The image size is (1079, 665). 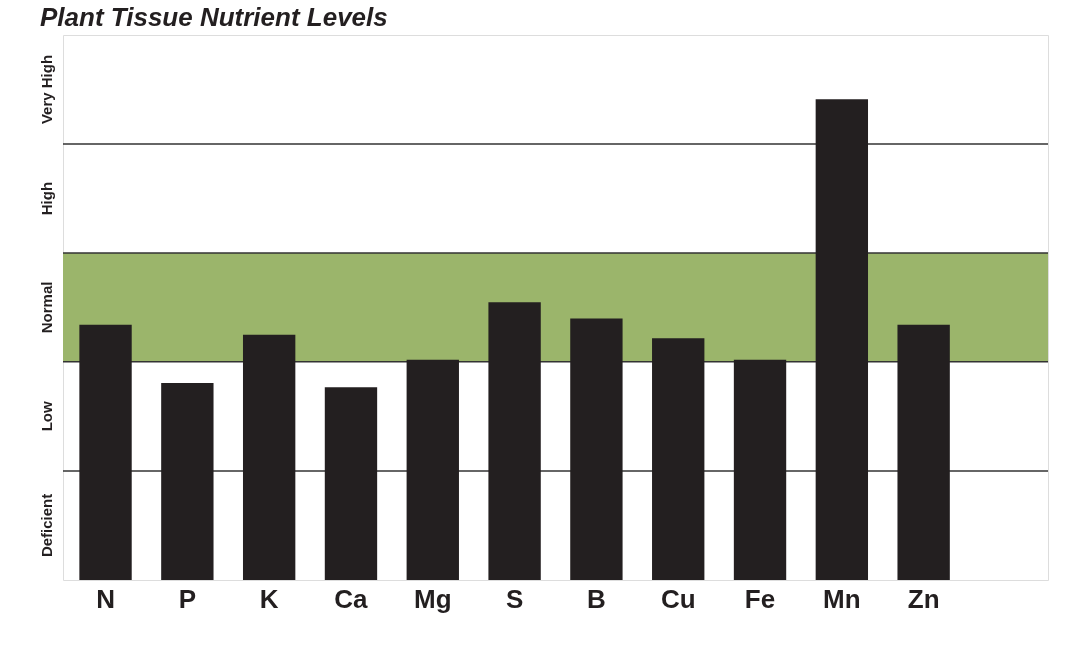 I want to click on chart-title: Plant Tissue Nutrient Levels, so click(x=214, y=17).